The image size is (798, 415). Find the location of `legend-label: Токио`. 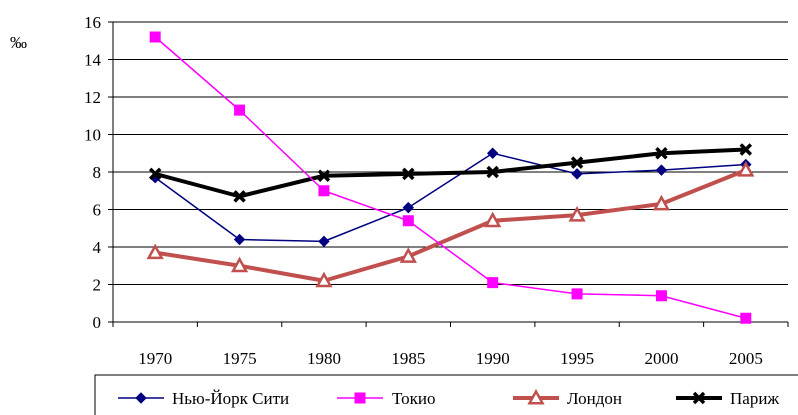

legend-label: Токио is located at coordinates (413, 398).